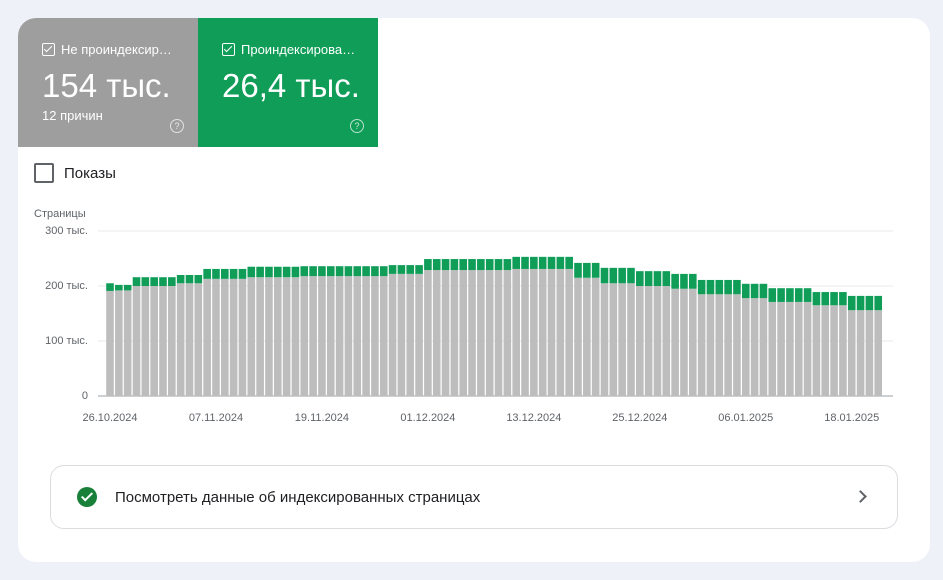  What do you see at coordinates (72, 115) in the screenshot?
I see `card-note: 12 причин` at bounding box center [72, 115].